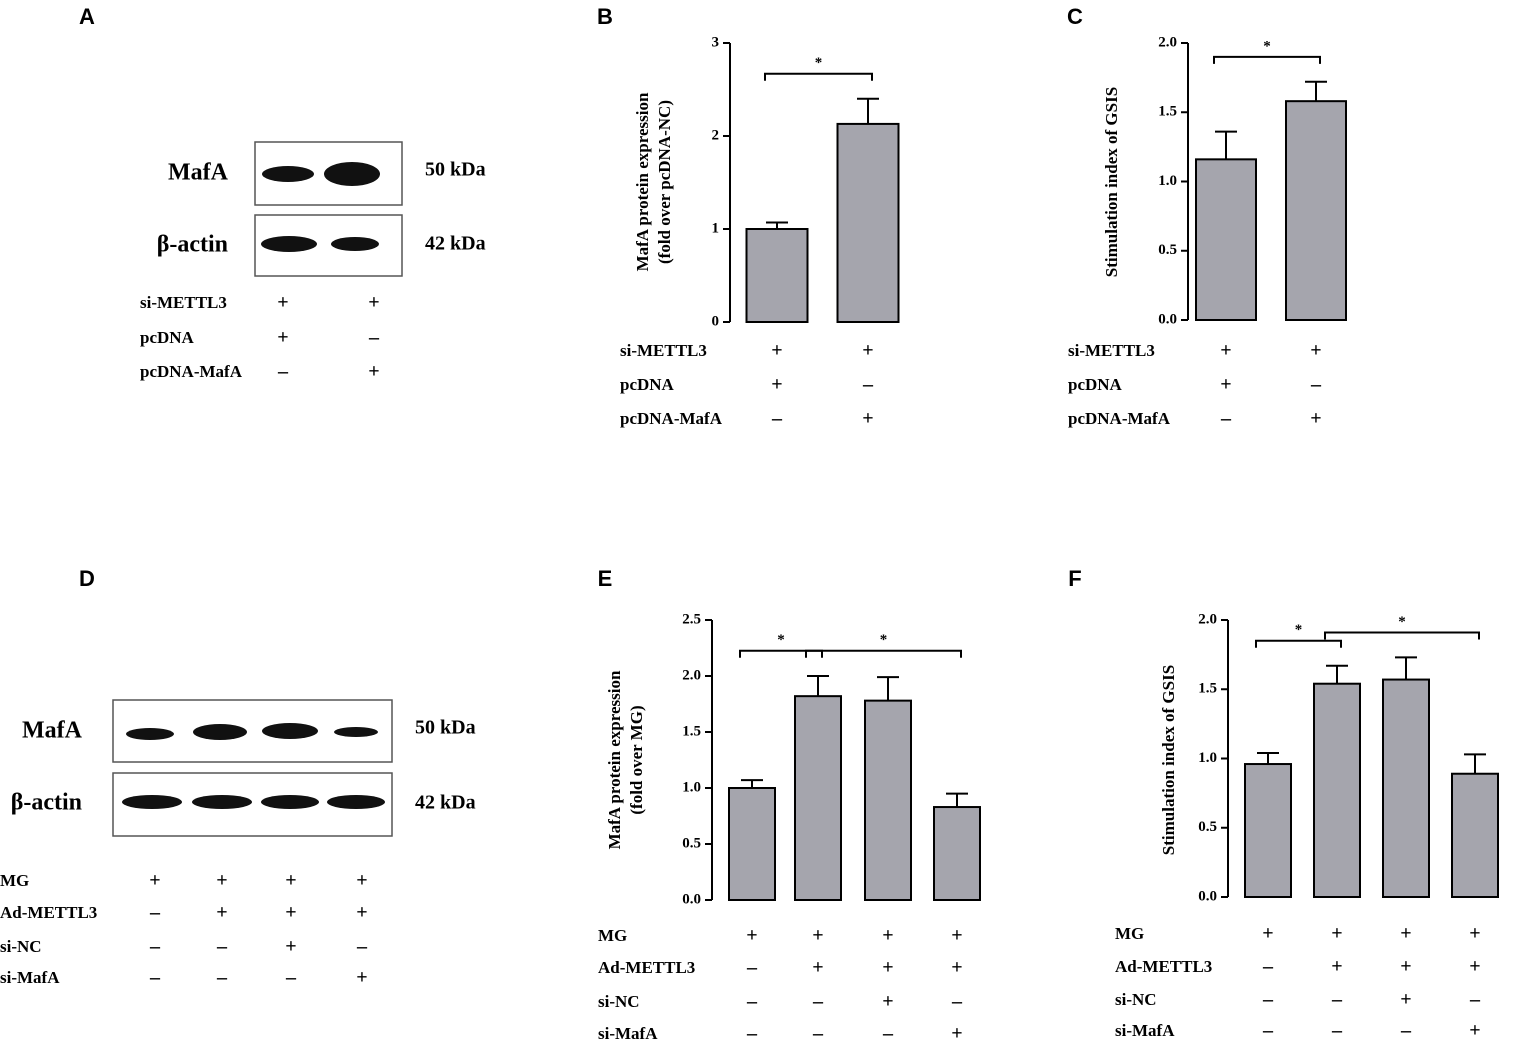 The width and height of the screenshot is (1513, 1042). Describe the element at coordinates (716, 135) in the screenshot. I see `y-tick-label: 2` at that location.